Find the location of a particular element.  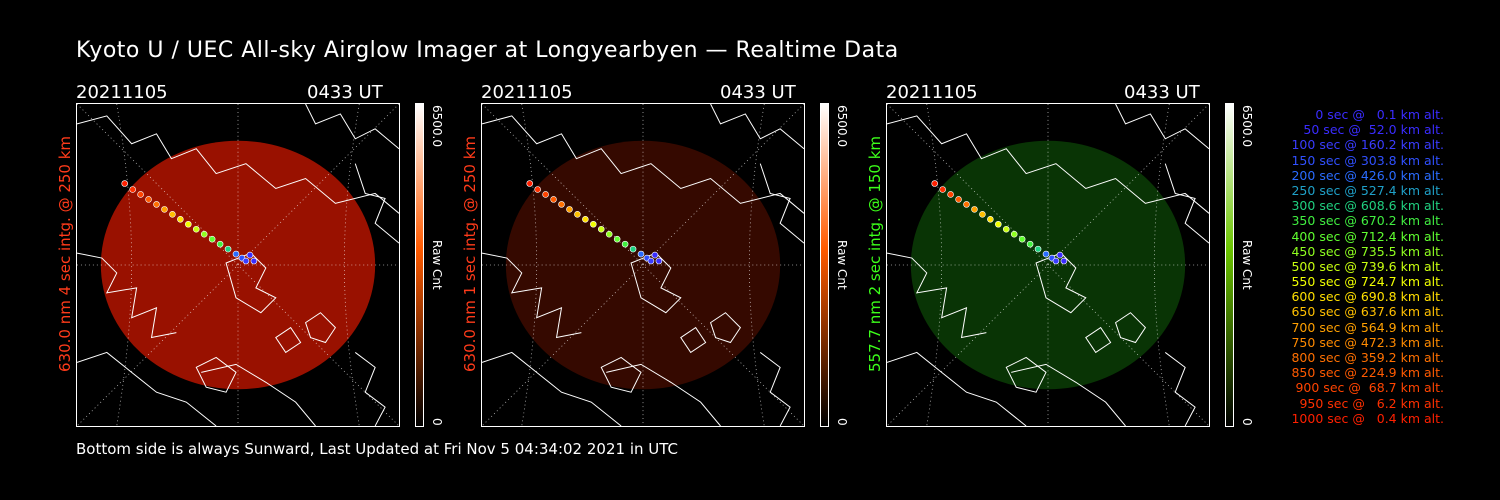

panel-wavelength-label: 630.0 nm 1 sec intg. @ 250 km is located at coordinates (470, 253).